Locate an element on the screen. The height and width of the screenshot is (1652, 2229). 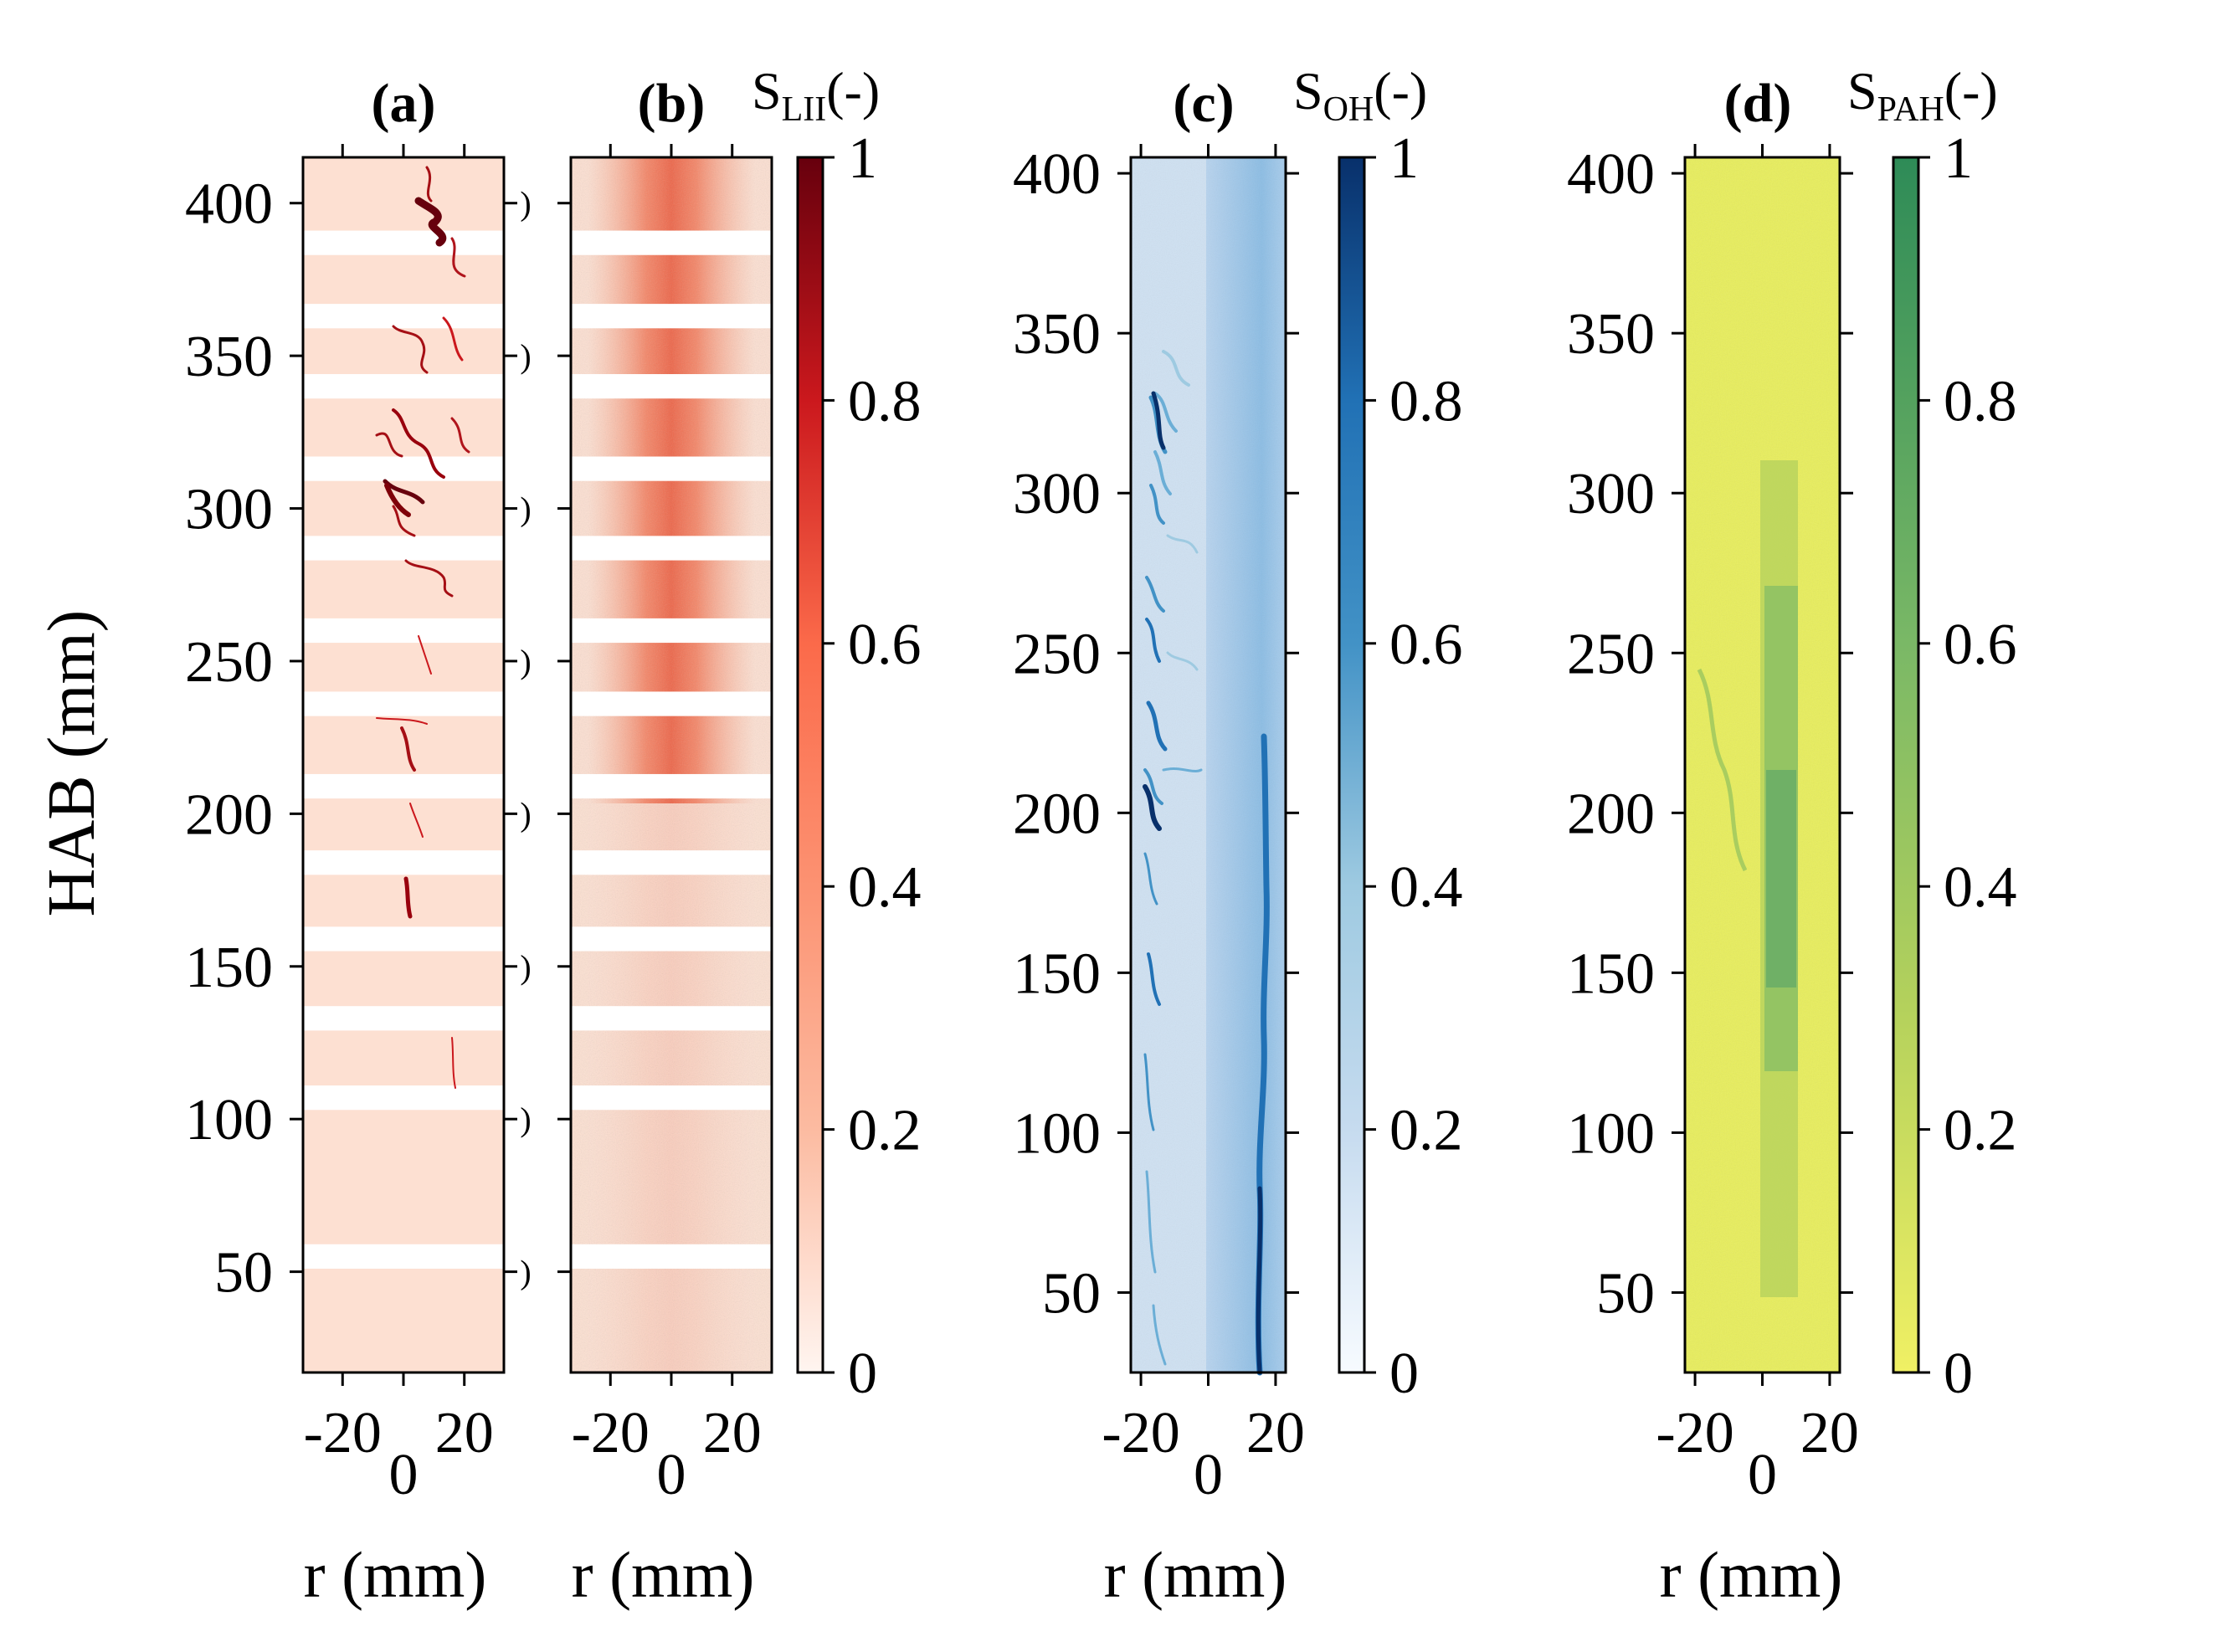
colorbar-oh-bar is located at coordinates (1352, 765).